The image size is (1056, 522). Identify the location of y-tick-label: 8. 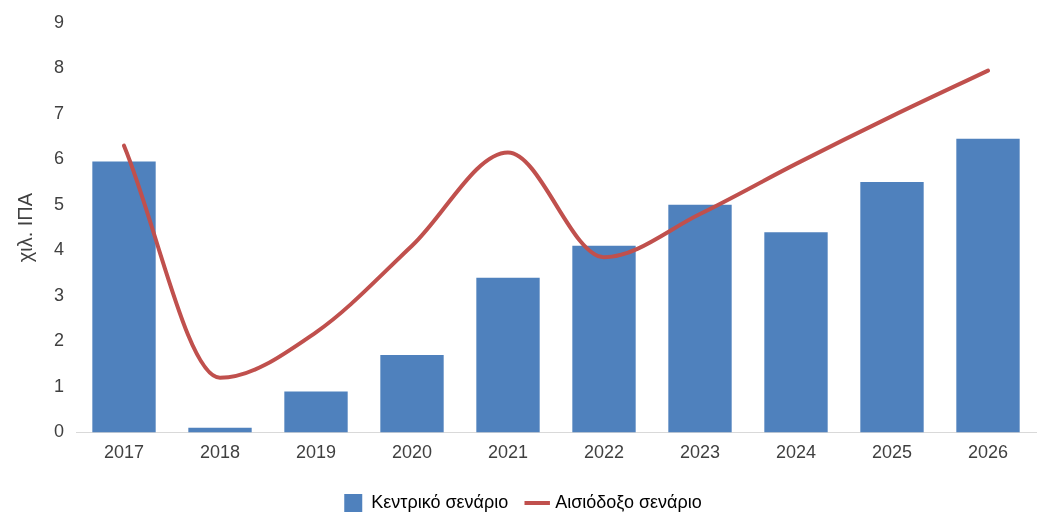
(59, 67).